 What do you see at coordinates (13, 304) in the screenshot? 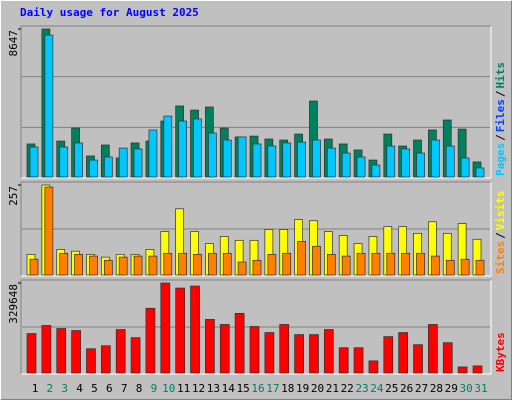
I see `y-tick-label: 329648` at bounding box center [13, 304].